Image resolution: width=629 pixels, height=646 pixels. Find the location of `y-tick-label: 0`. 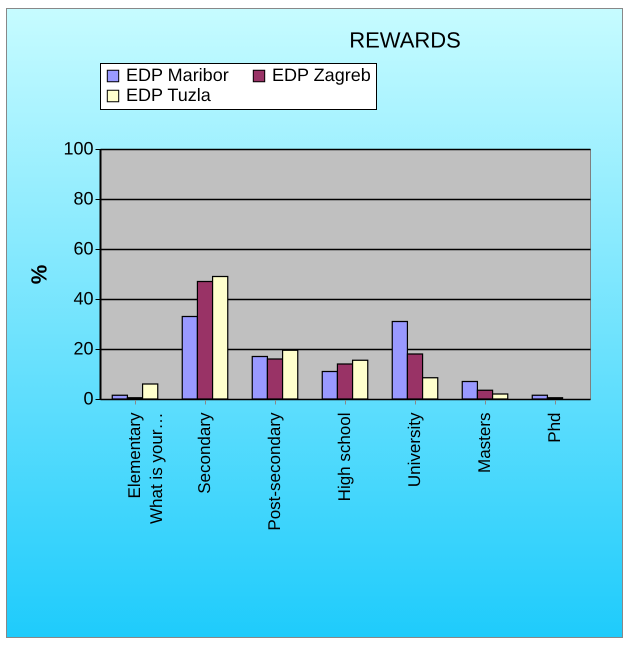

y-tick-label: 0 is located at coordinates (88, 398).